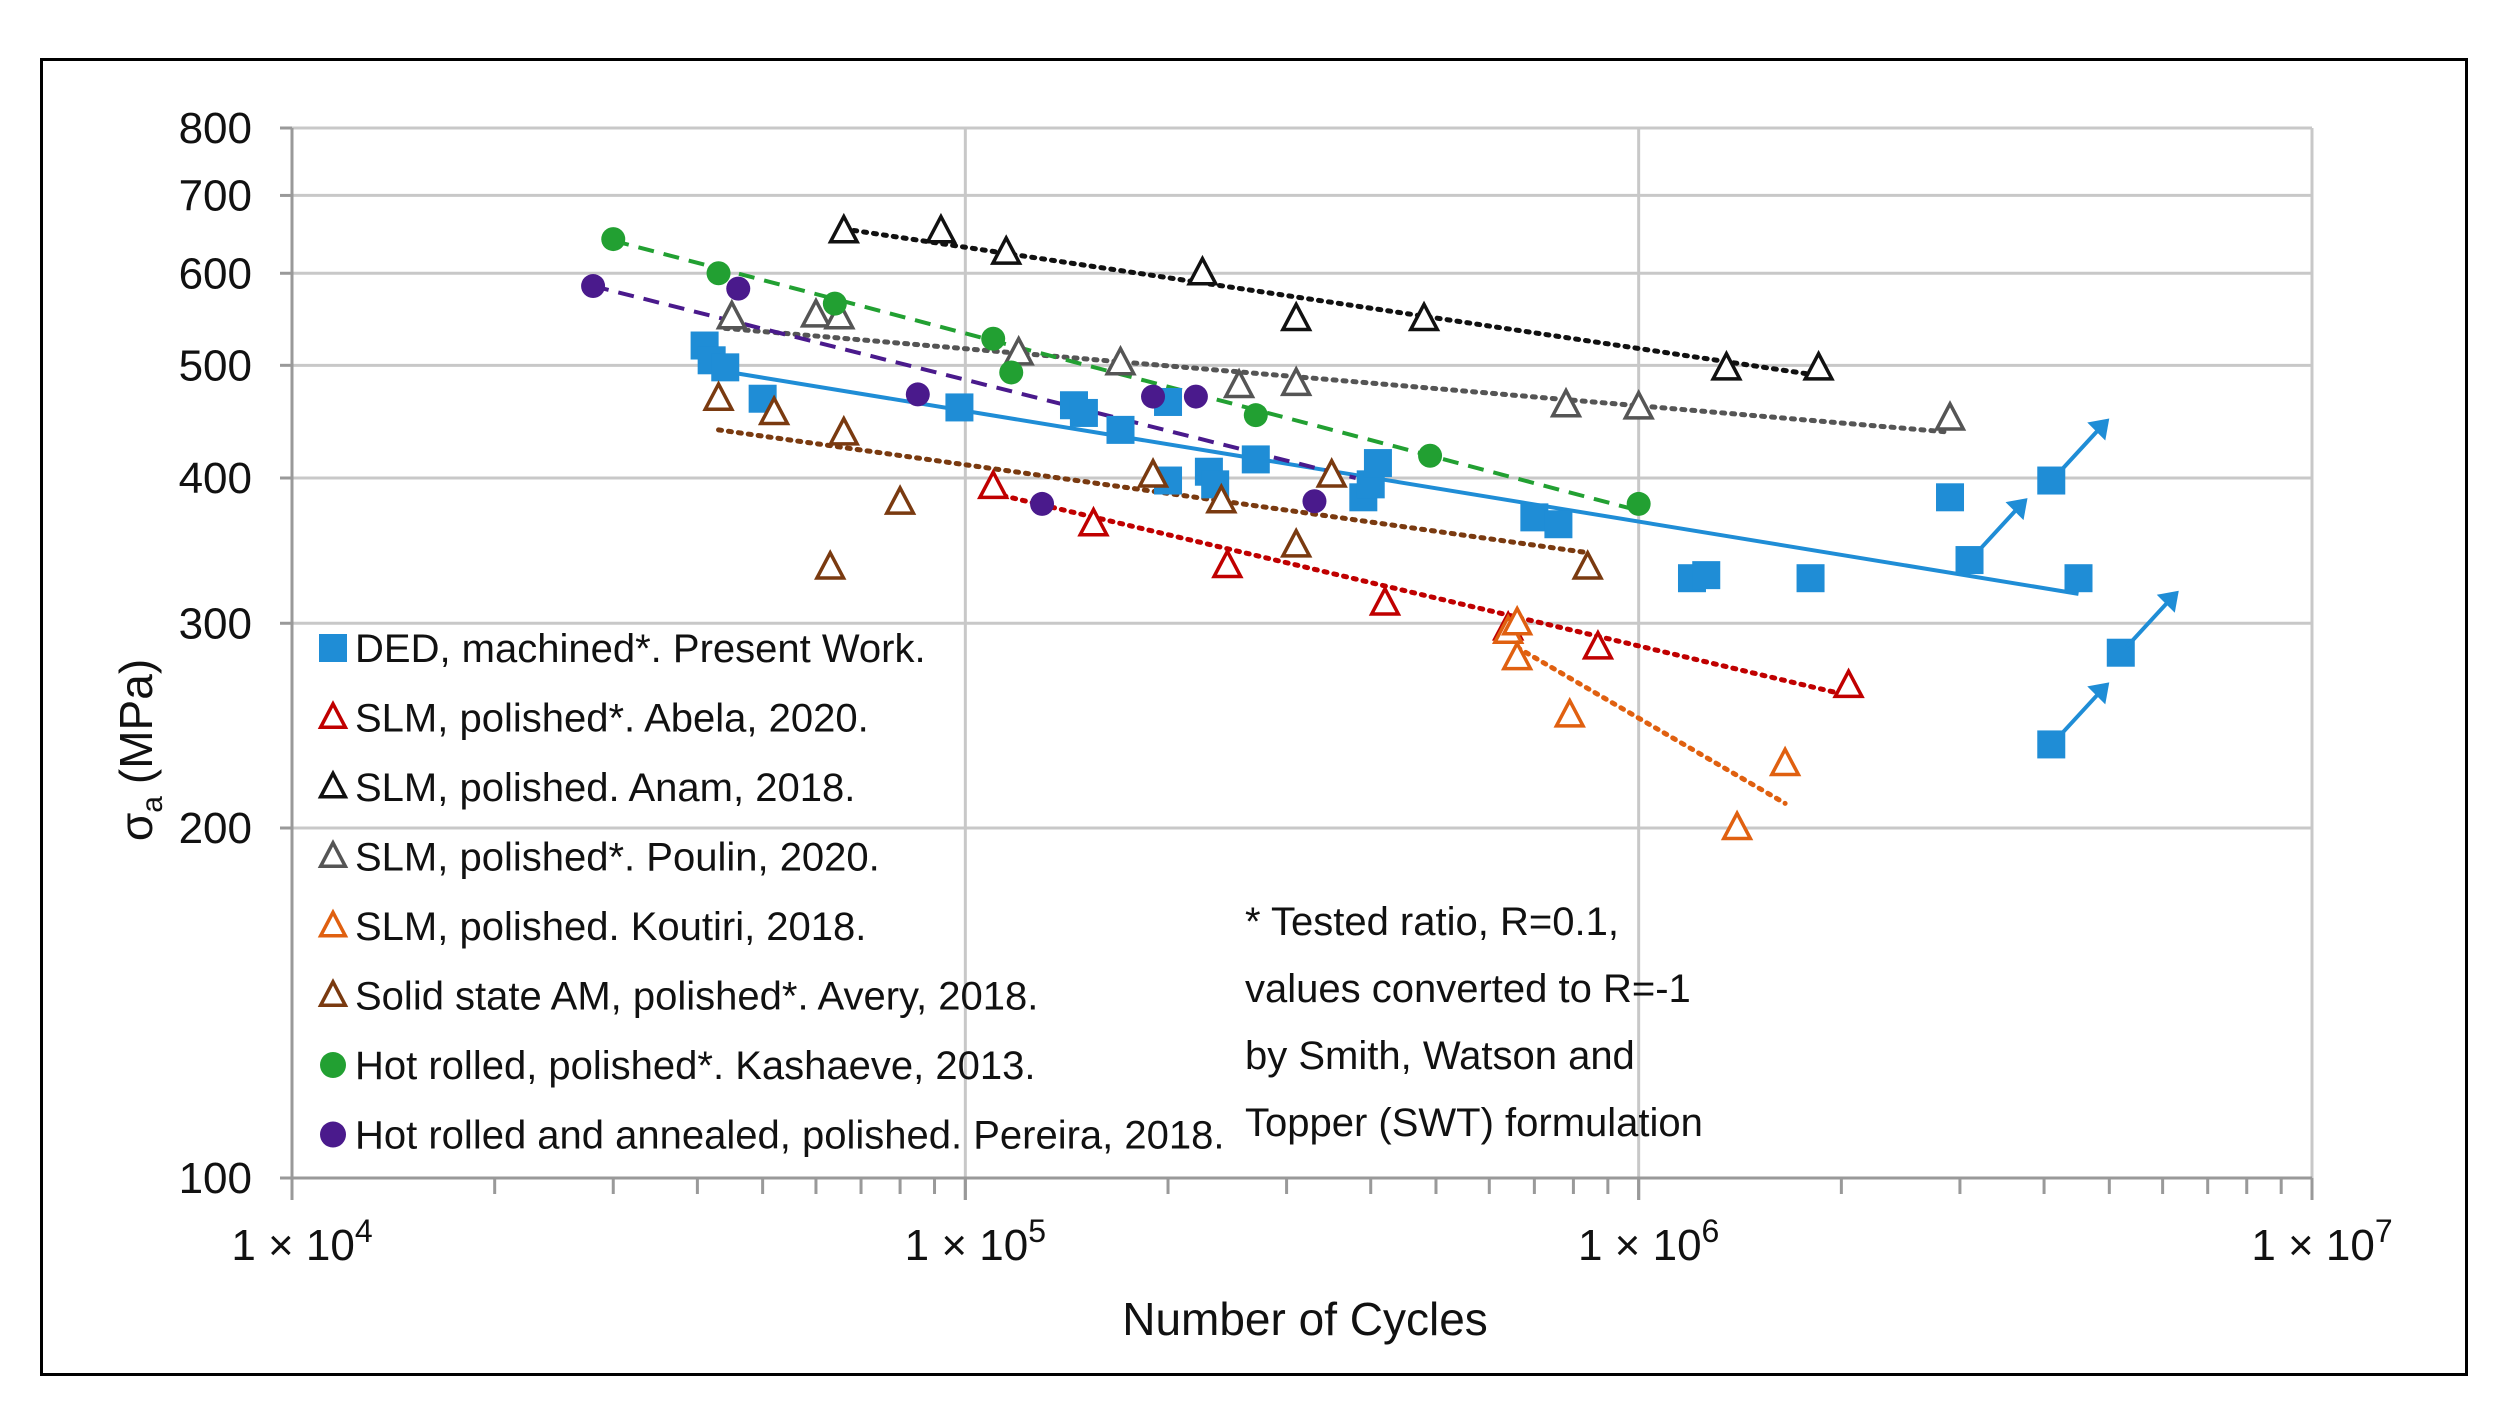  I want to click on y-tick-label: 800, so click(215, 128).